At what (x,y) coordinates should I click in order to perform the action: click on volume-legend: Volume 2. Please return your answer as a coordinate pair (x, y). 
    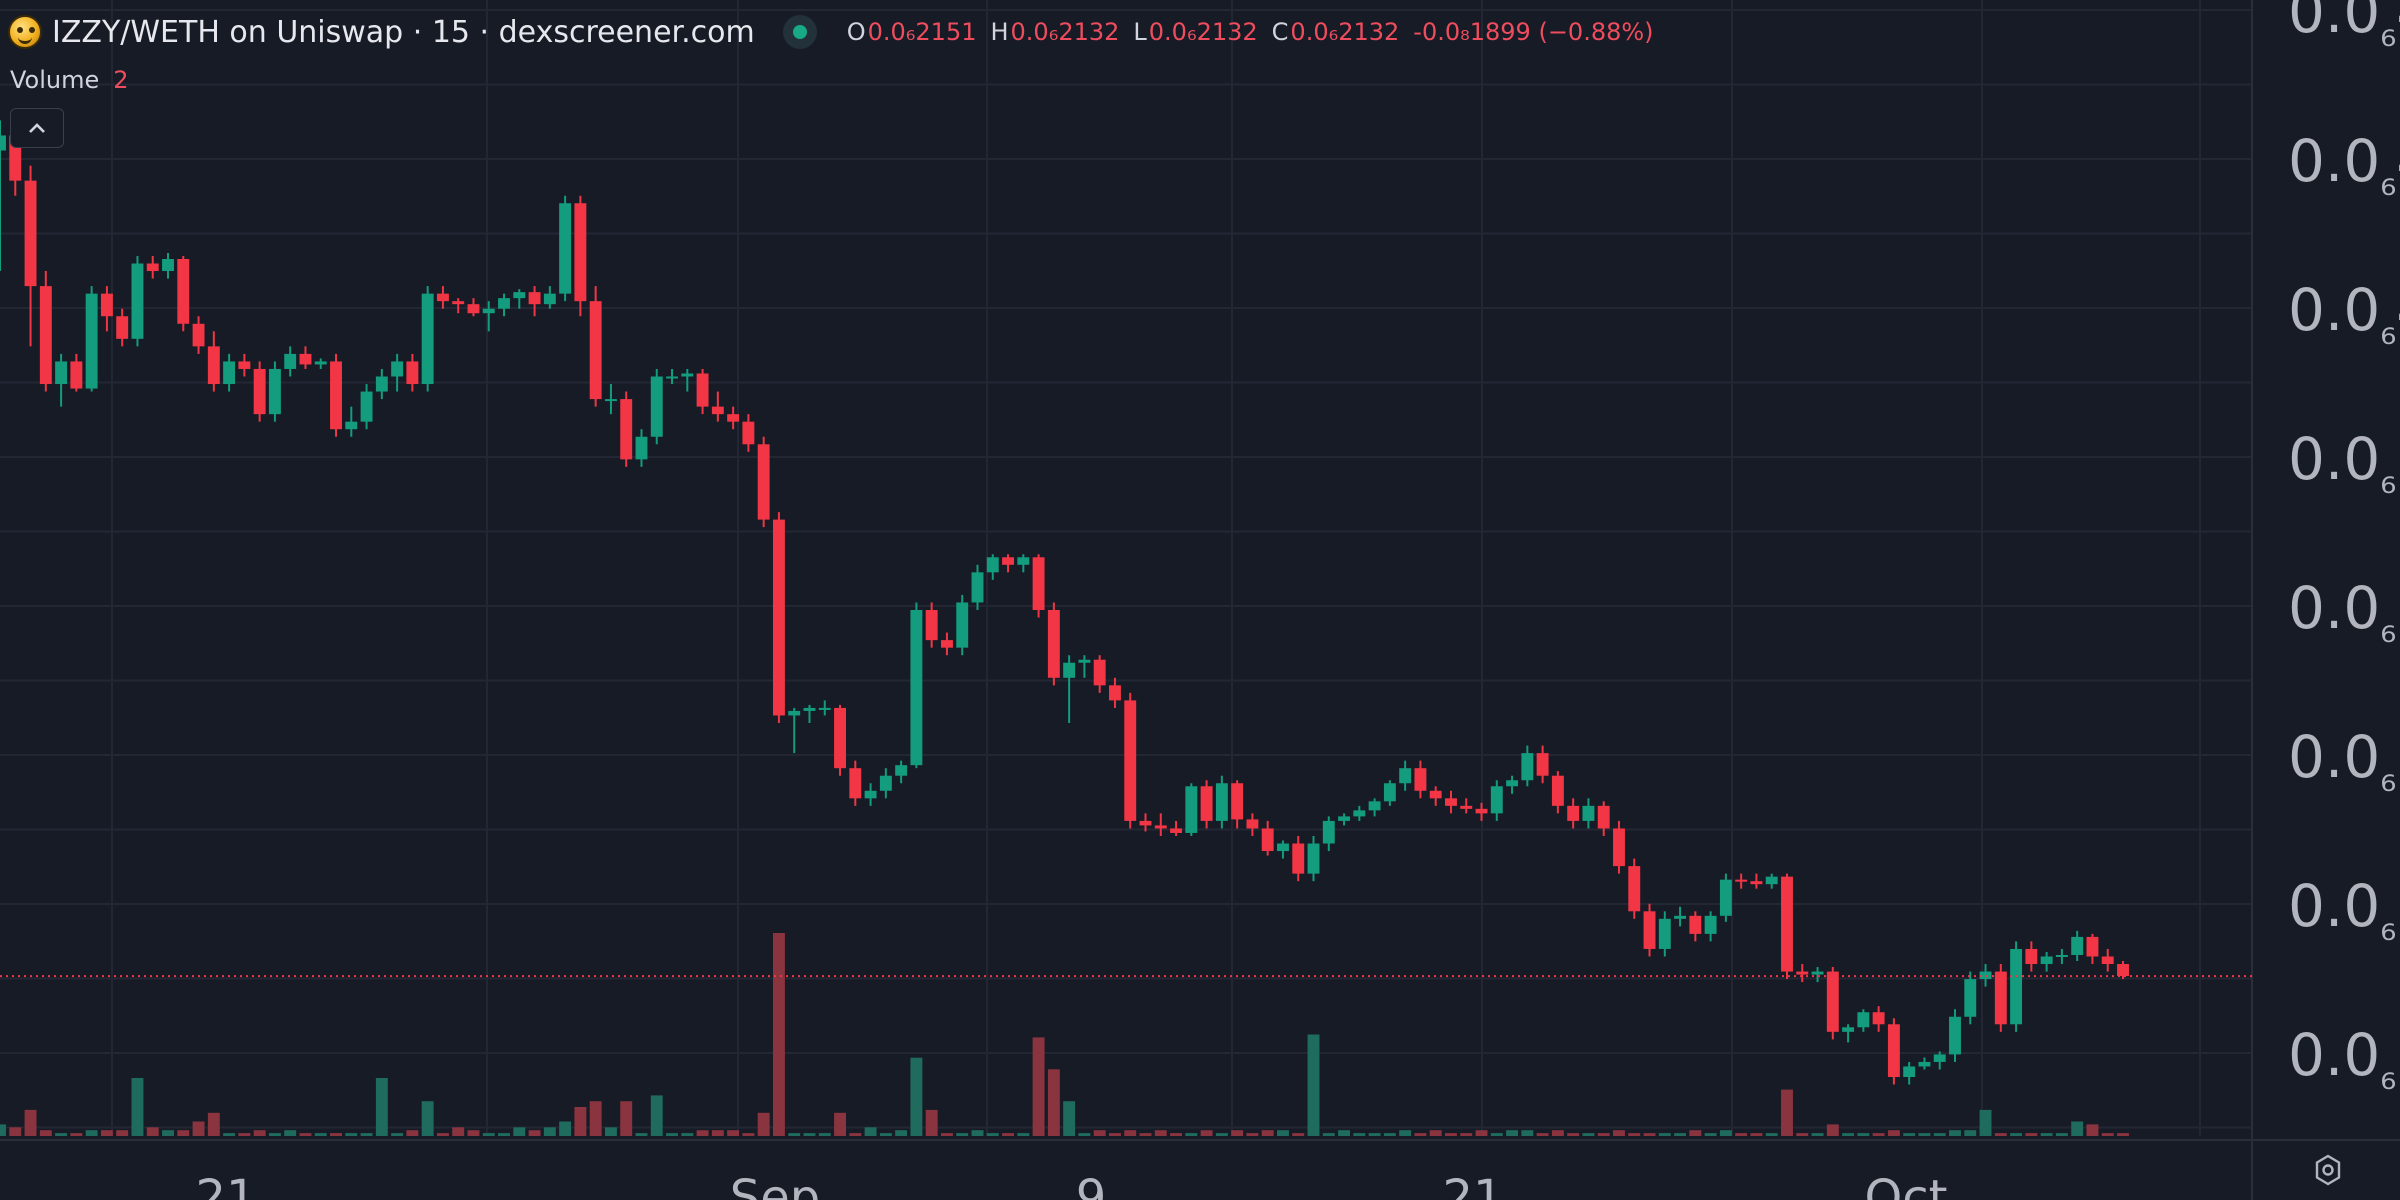
    Looking at the image, I should click on (69, 80).